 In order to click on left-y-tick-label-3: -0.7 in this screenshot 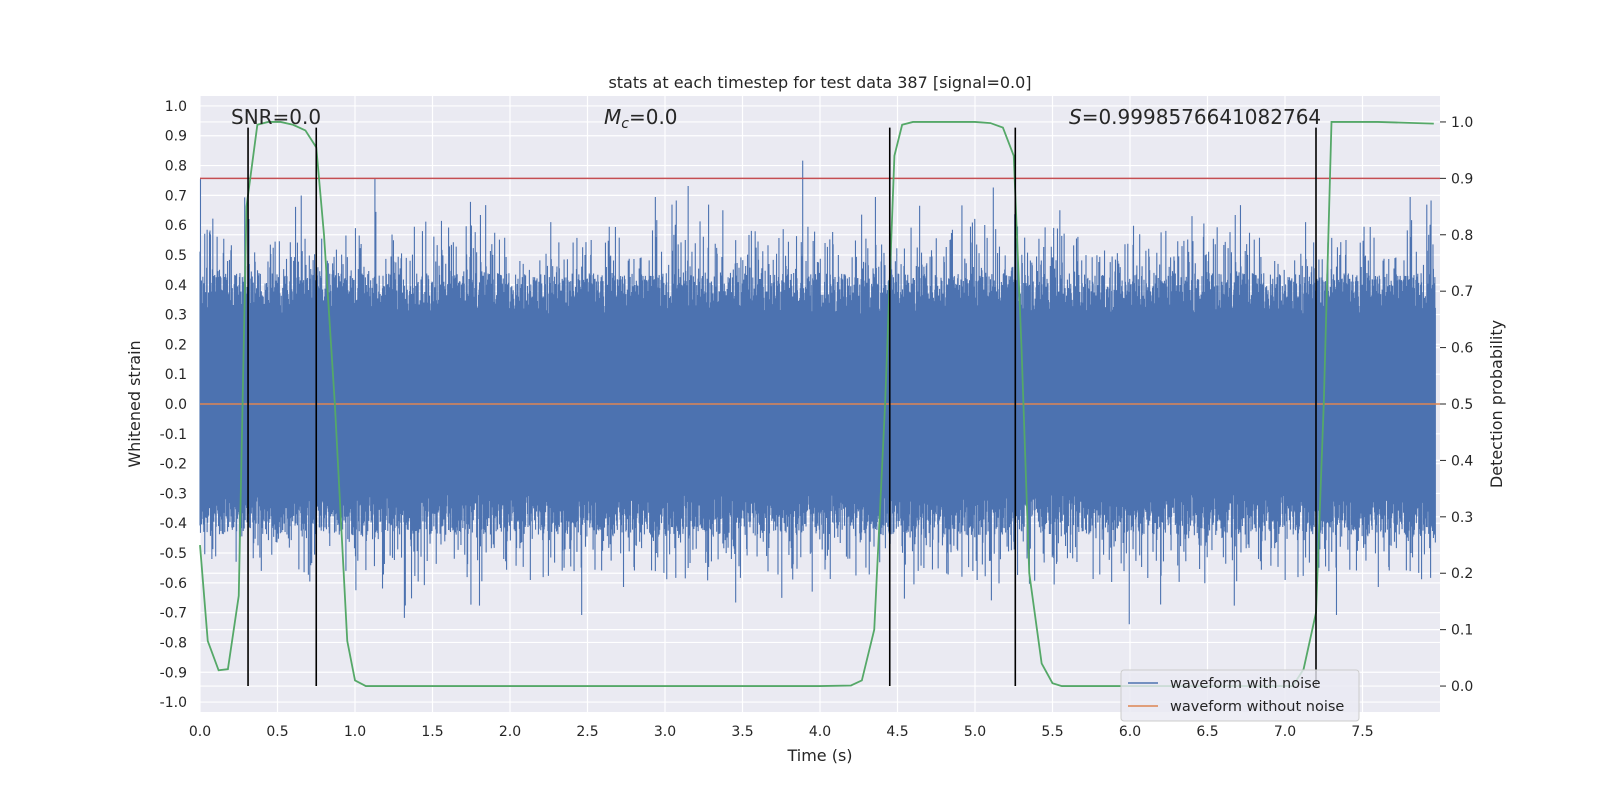, I will do `click(173, 614)`.